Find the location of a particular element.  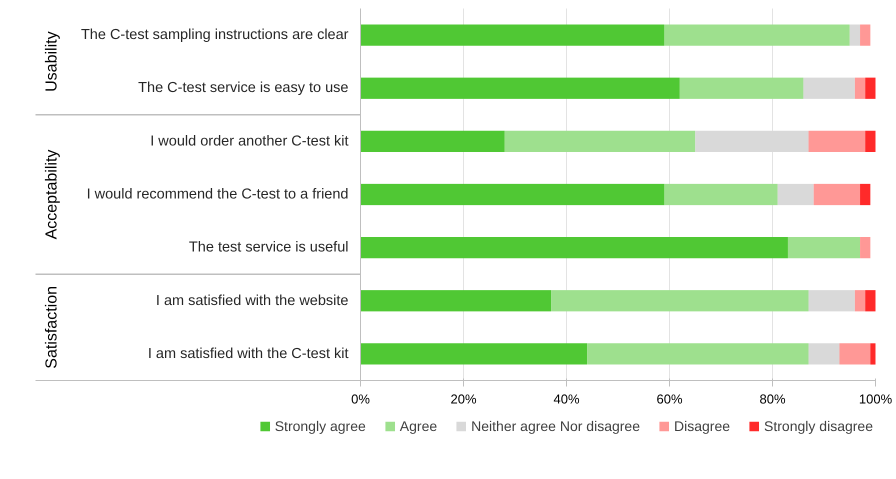

text: Acceptability is located at coordinates (52, 195).